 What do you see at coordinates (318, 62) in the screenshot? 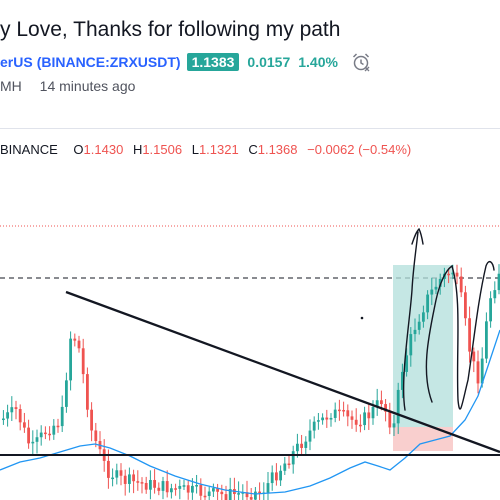
I see `price-change-percent: 1.40%` at bounding box center [318, 62].